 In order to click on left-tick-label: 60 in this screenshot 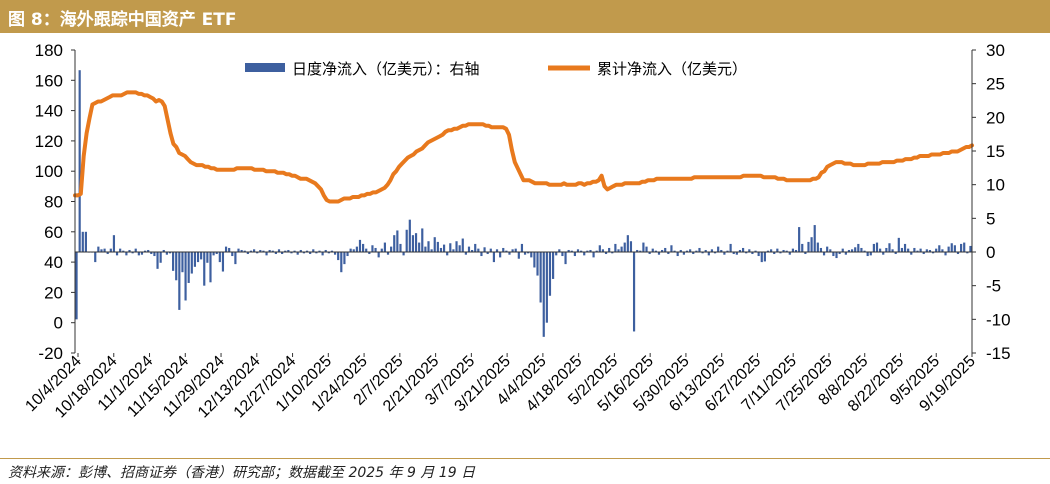, I will do `click(53, 232)`.